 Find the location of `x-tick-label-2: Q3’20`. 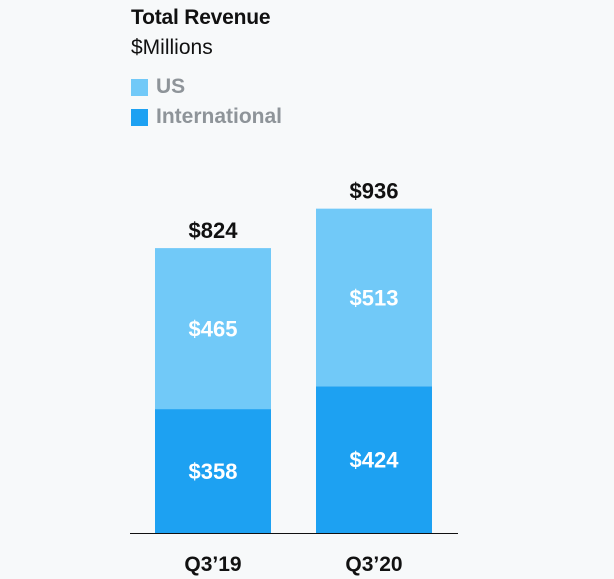

x-tick-label-2: Q3’20 is located at coordinates (373, 564).